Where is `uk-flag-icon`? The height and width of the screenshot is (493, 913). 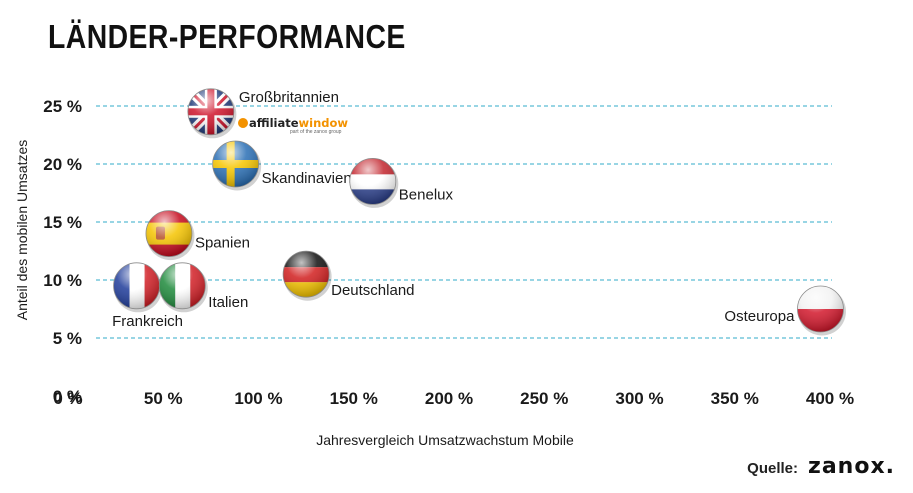 uk-flag-icon is located at coordinates (212, 113).